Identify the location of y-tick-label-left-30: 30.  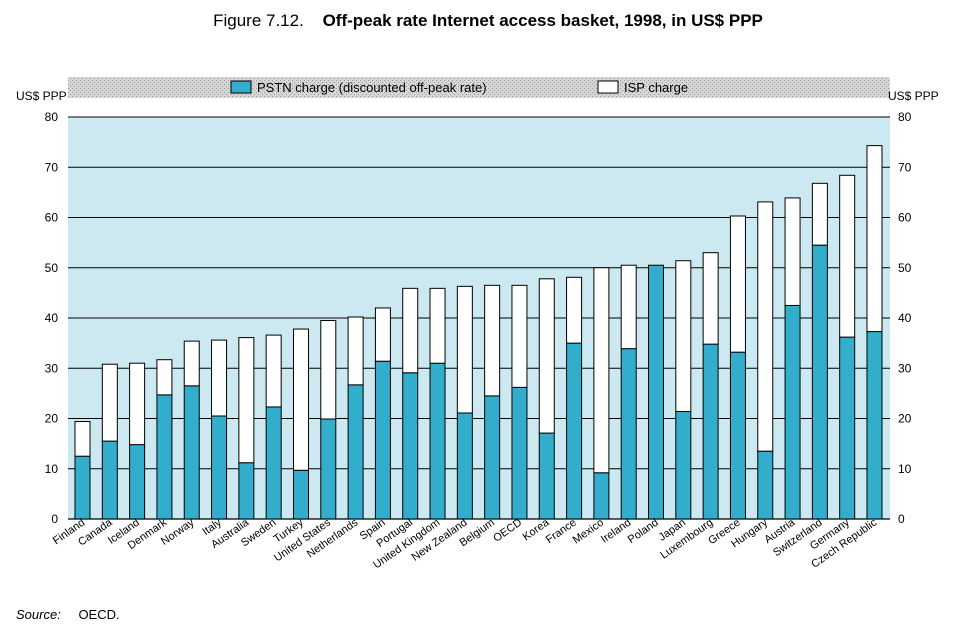
(52, 368).